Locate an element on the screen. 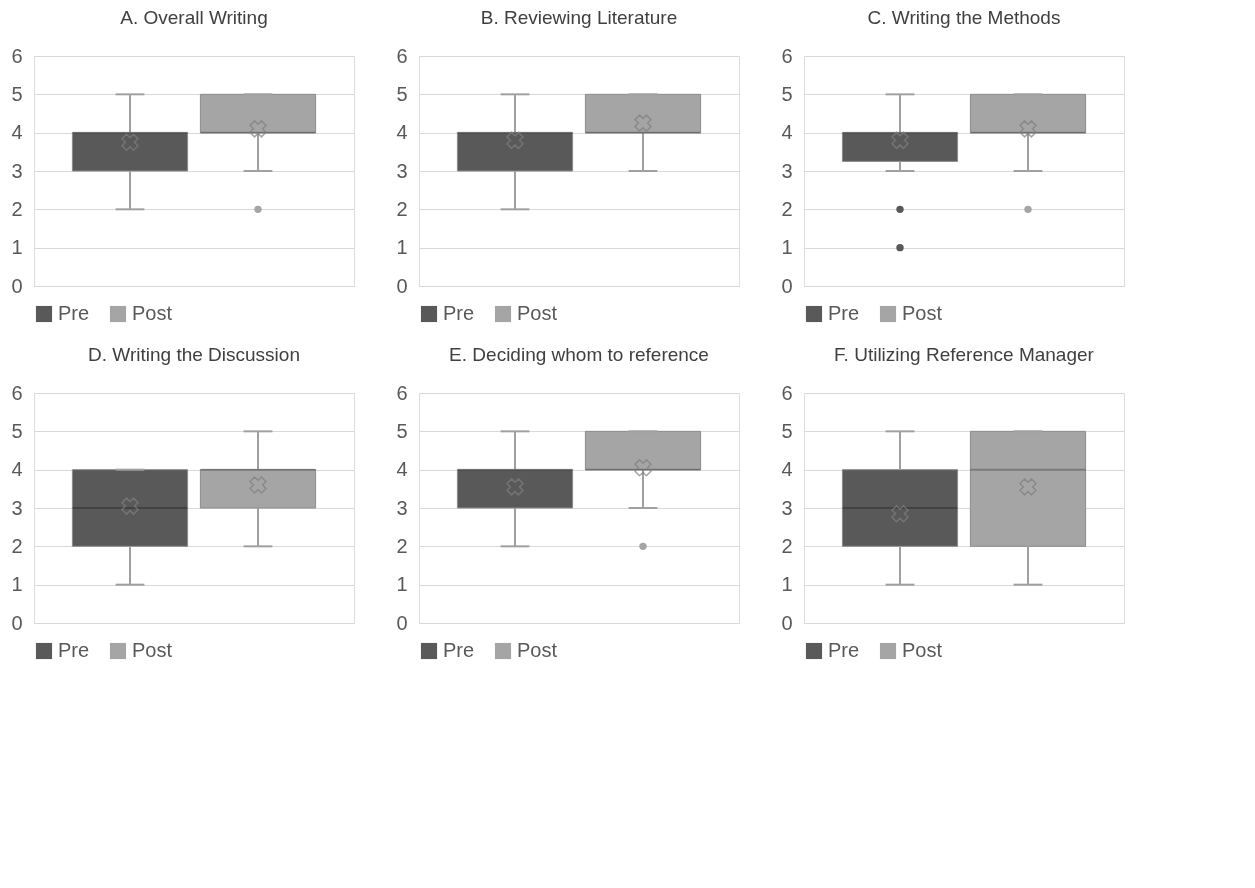  chart-title: C. Writing the Methods is located at coordinates (964, 17).